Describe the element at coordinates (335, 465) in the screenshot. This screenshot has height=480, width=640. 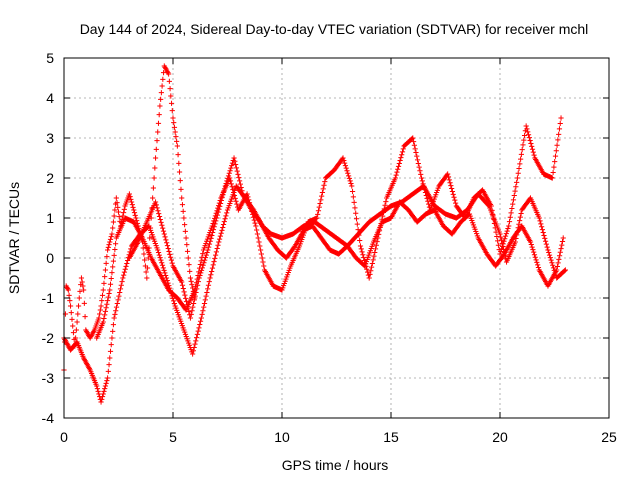
I see `x-axis-label: GPS time / hours` at that location.